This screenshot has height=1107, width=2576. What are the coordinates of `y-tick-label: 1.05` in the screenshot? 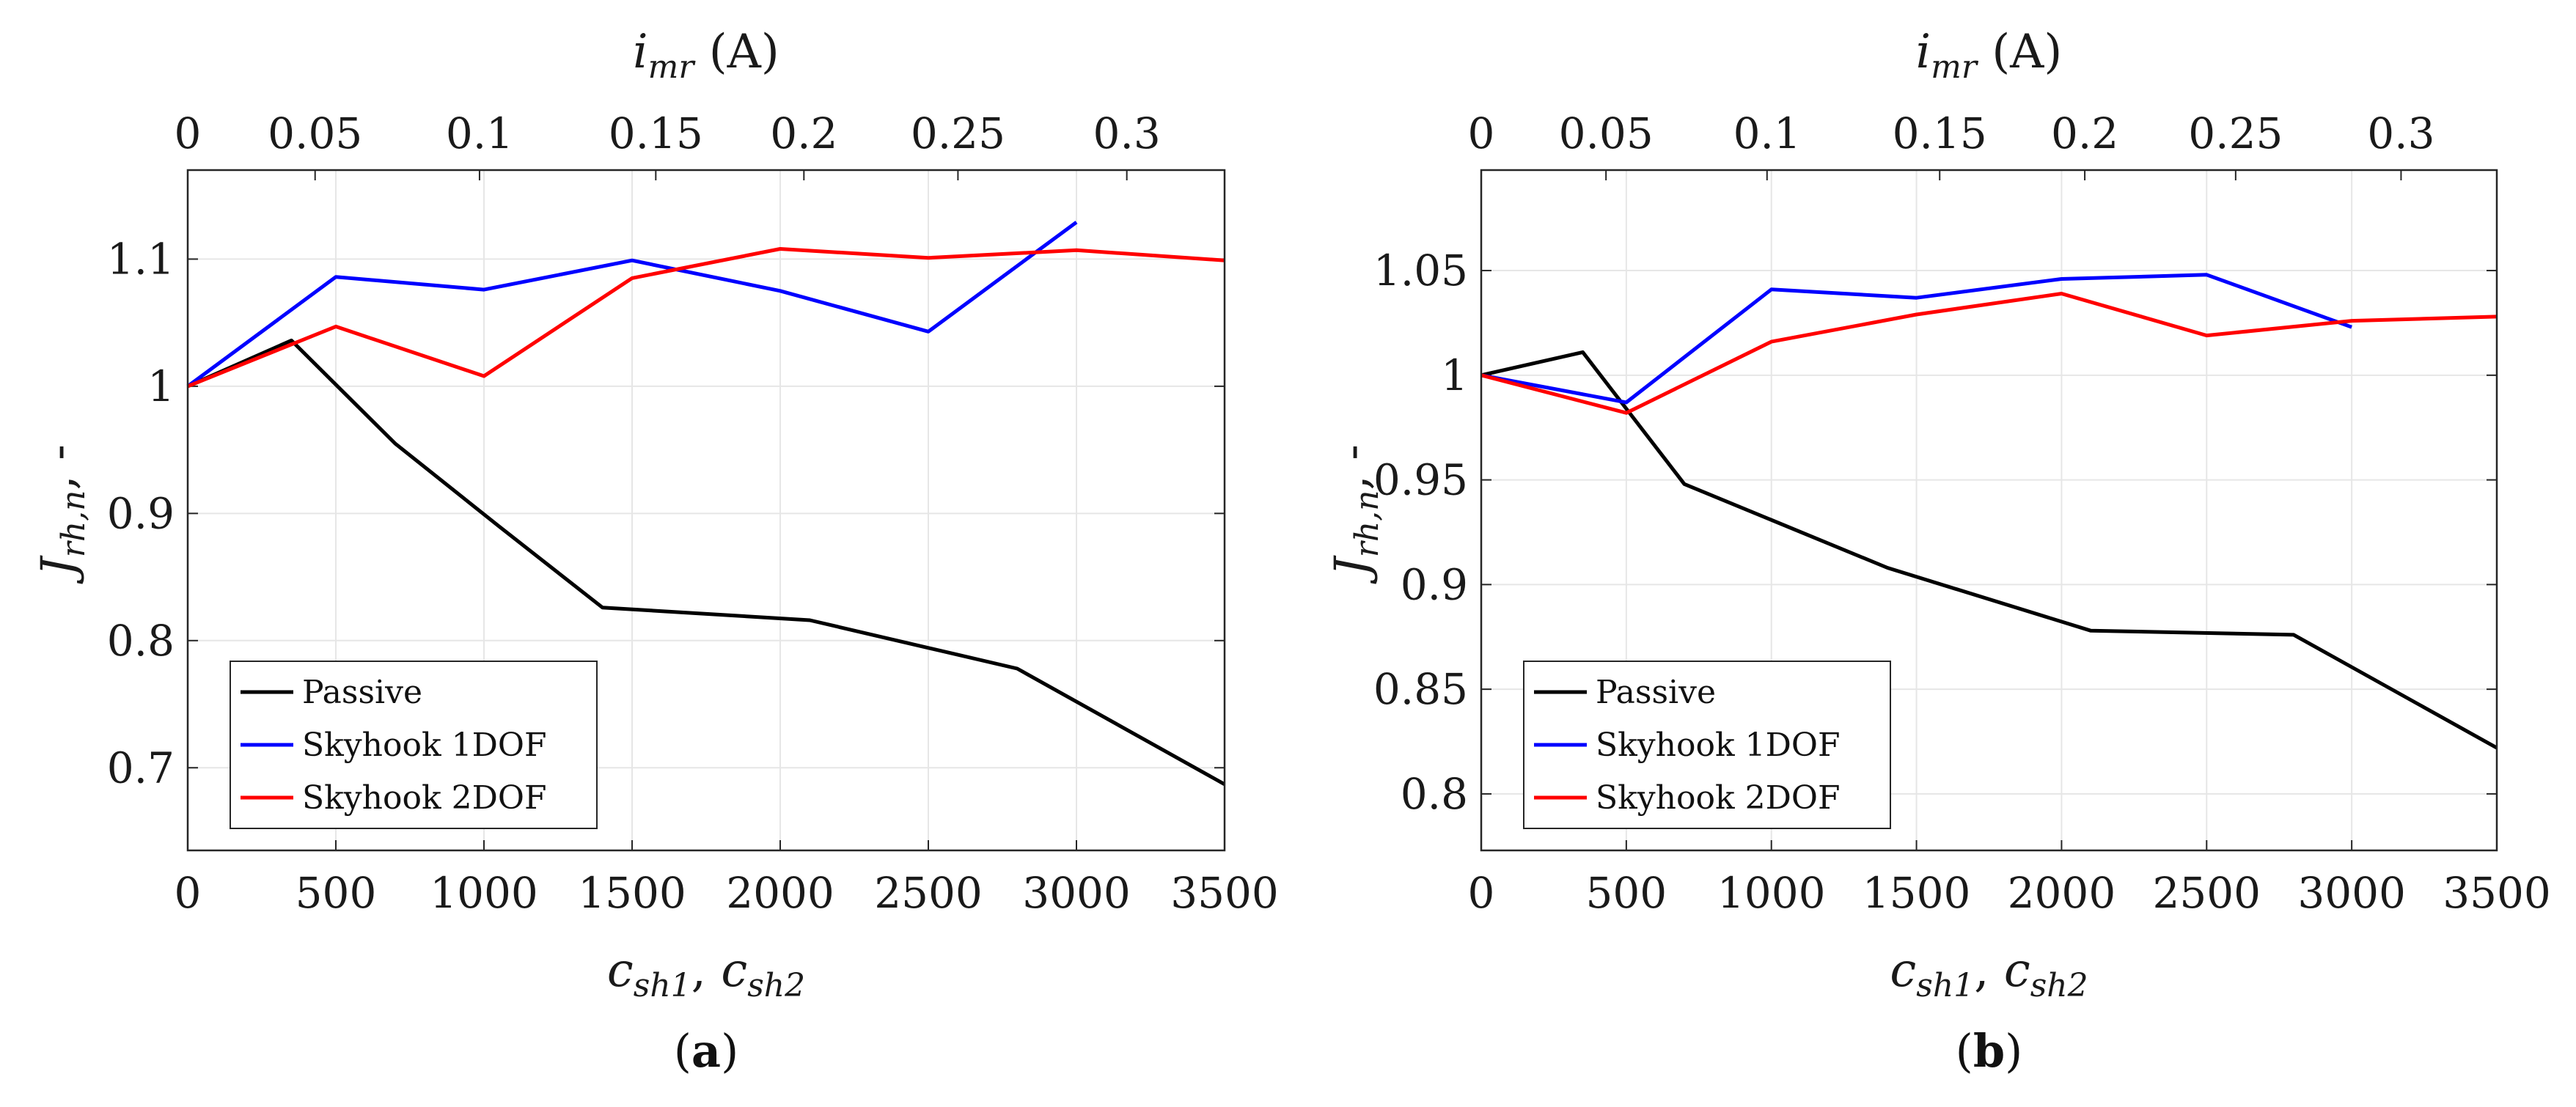 It's located at (1421, 270).